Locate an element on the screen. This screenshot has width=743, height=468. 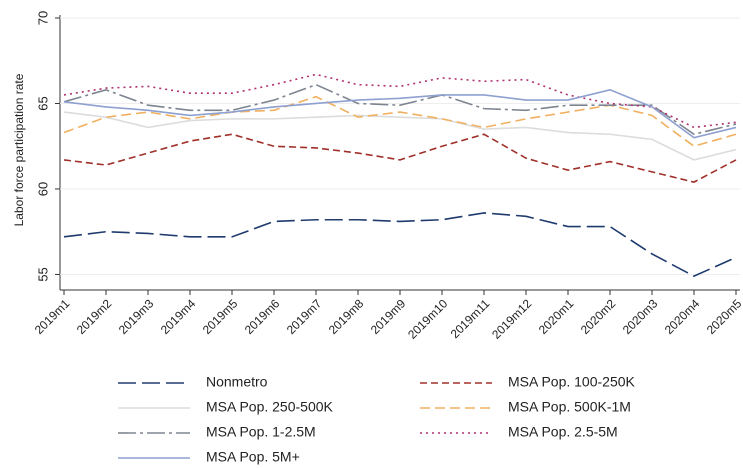
x-tick-label: 2019m7 is located at coordinates (304, 316).